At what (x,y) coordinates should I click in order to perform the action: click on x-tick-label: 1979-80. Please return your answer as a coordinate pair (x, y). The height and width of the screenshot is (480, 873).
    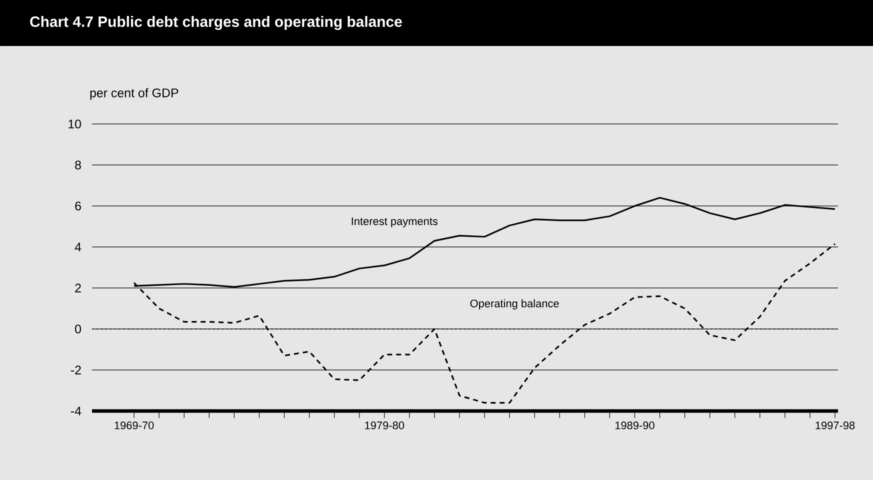
    Looking at the image, I should click on (384, 426).